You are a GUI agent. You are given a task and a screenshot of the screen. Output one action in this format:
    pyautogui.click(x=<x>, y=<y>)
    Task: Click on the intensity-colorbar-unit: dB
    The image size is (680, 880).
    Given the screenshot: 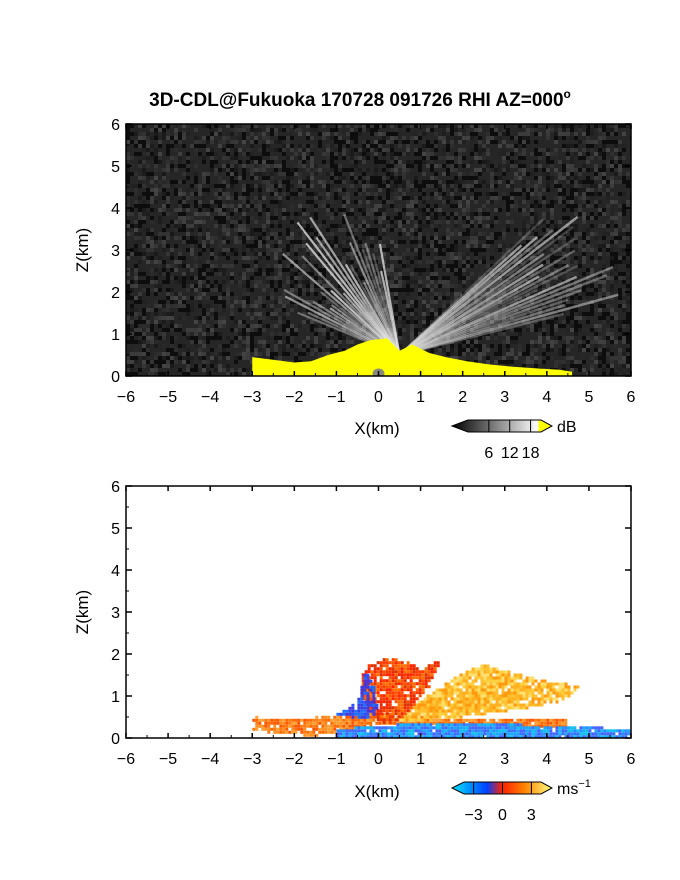 What is the action you would take?
    pyautogui.click(x=567, y=427)
    